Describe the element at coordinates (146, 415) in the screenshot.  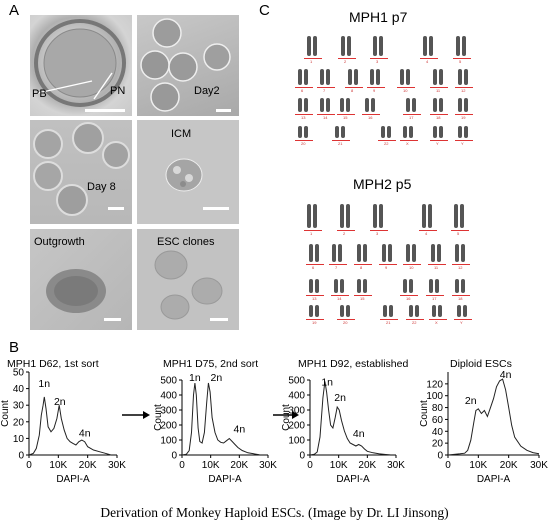
I see `arrow-head` at that location.